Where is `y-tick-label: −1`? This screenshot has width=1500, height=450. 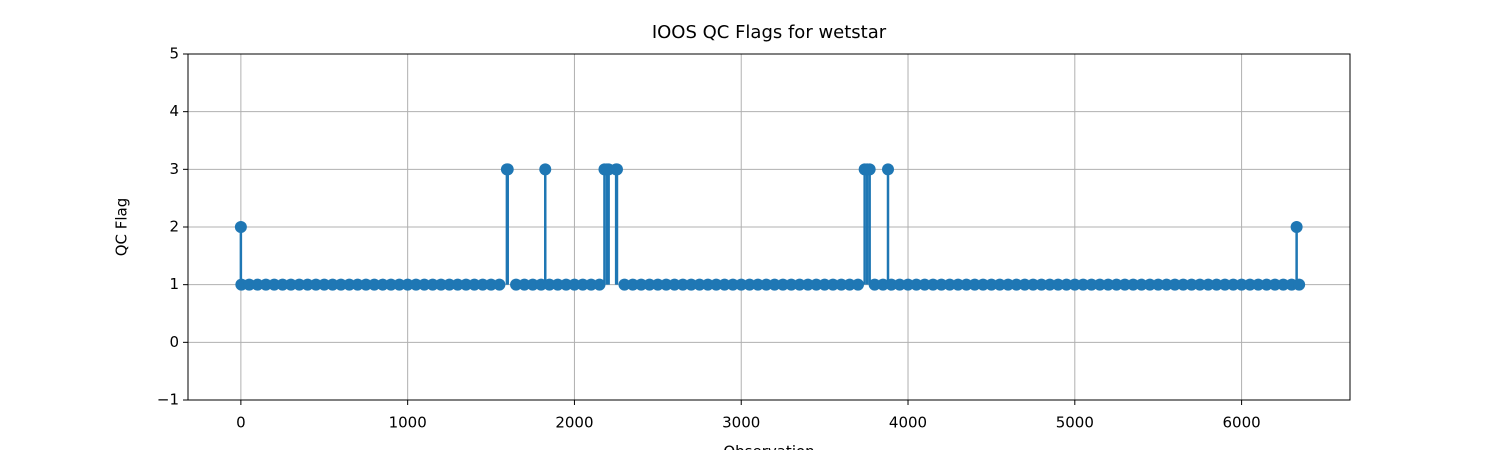 y-tick-label: −1 is located at coordinates (168, 400).